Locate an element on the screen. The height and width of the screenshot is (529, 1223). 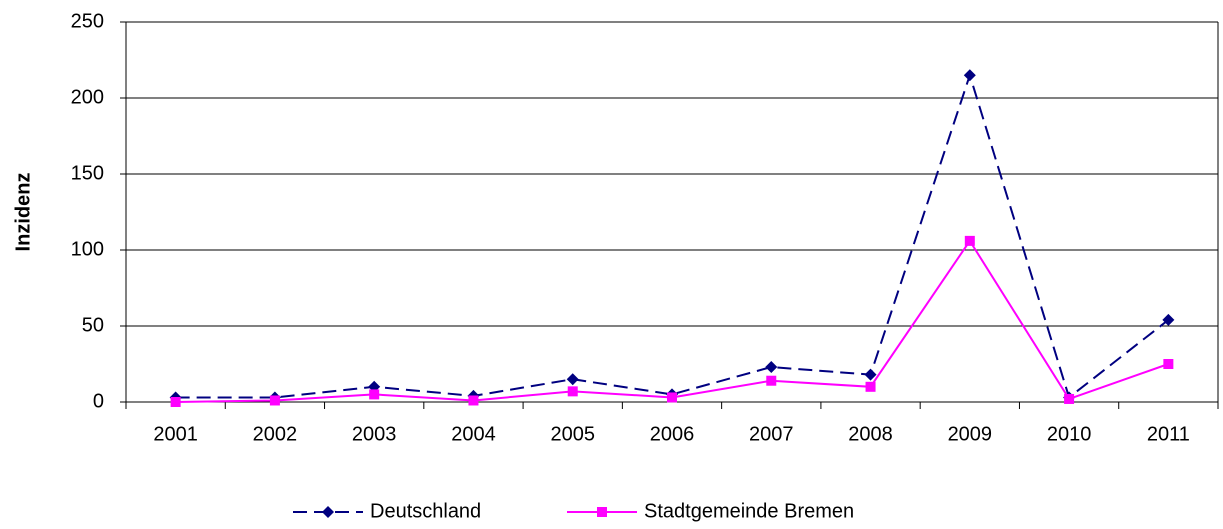
y-tick-label: 200 is located at coordinates (87, 97).